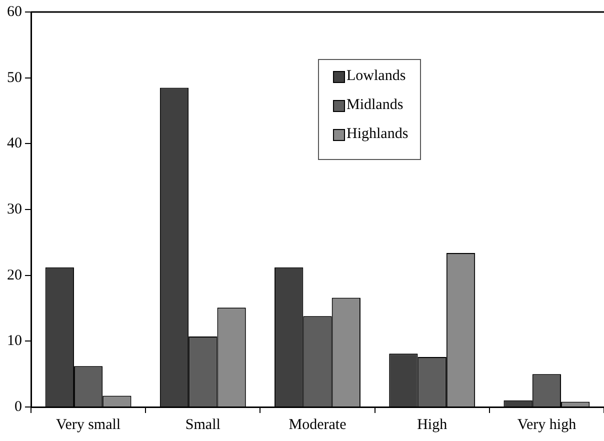  I want to click on legend-label: Midlands, so click(375, 105).